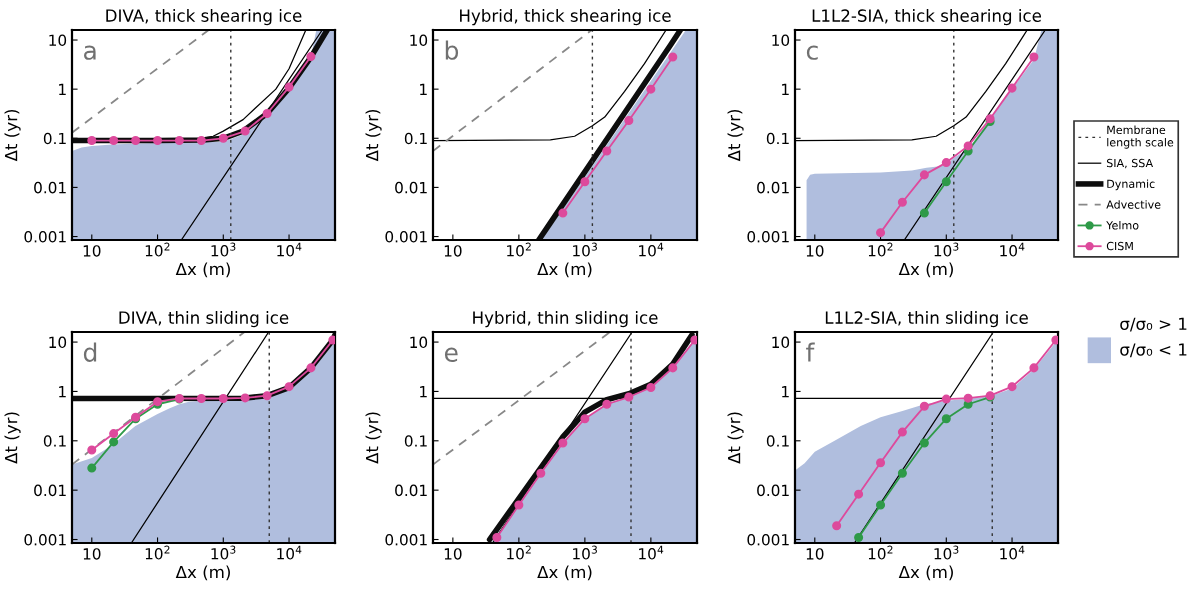  I want to click on chart-title: L1L2-SIA, thin sliding ice, so click(926, 319).